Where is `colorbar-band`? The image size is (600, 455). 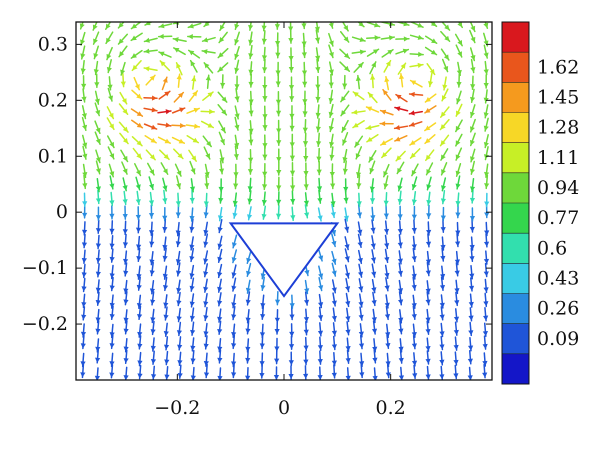
colorbar-band is located at coordinates (515, 158).